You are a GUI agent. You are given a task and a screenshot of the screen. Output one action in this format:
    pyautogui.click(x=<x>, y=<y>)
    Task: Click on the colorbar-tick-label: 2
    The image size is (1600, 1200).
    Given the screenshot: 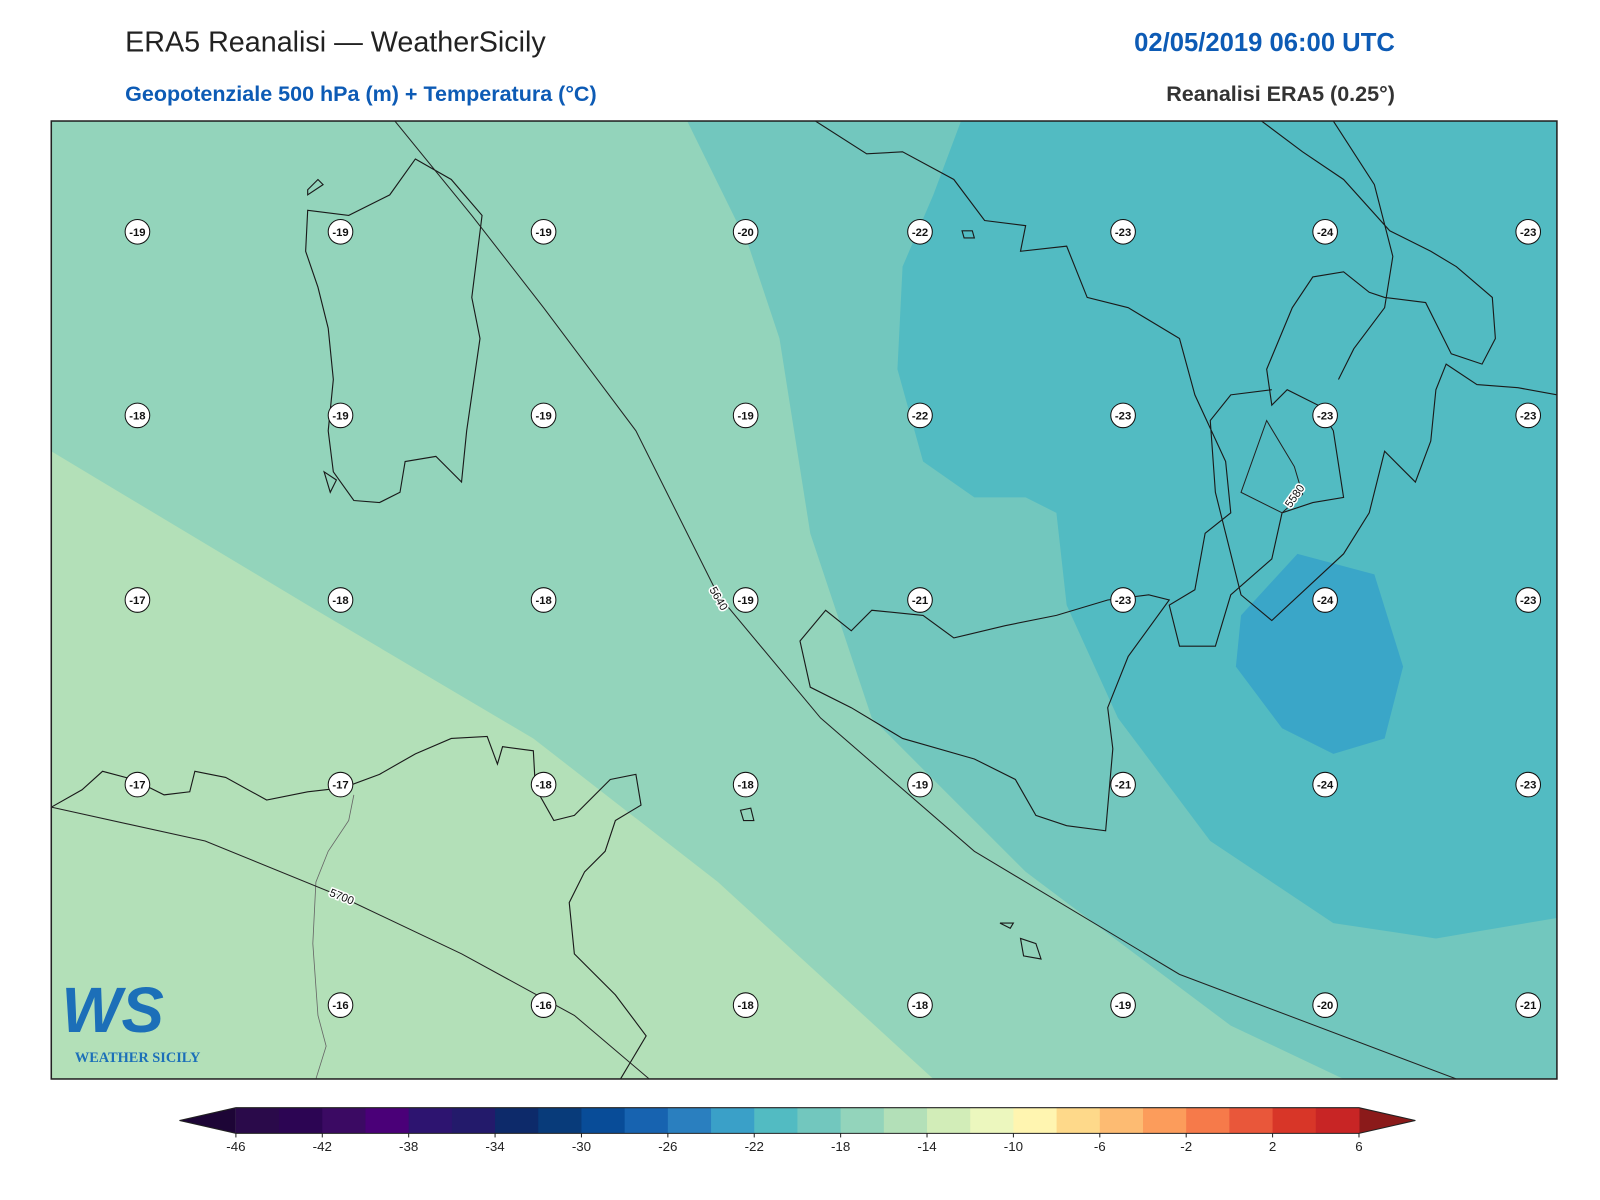 What is the action you would take?
    pyautogui.click(x=1272, y=1146)
    